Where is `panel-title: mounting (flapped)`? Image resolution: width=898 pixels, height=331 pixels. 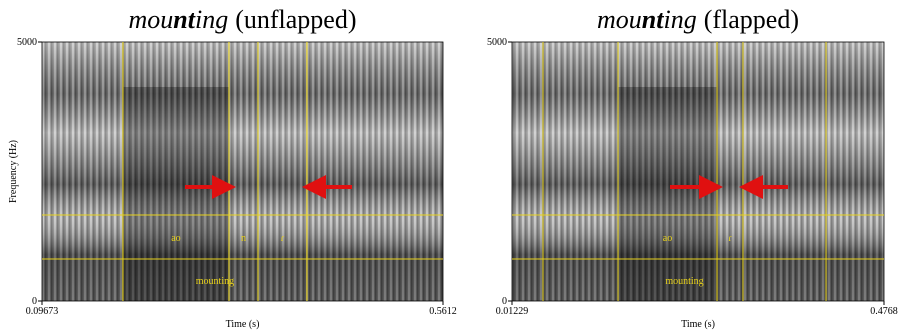
panel-title: mounting (flapped) is located at coordinates (698, 19).